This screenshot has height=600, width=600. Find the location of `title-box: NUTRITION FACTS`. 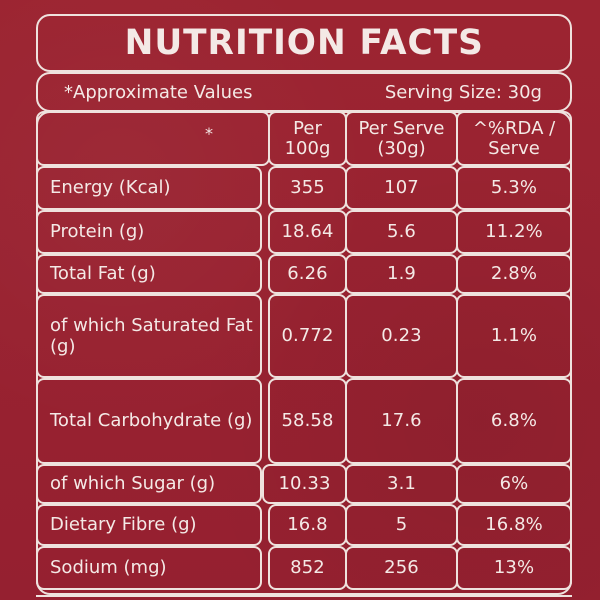

title-box: NUTRITION FACTS is located at coordinates (304, 43).